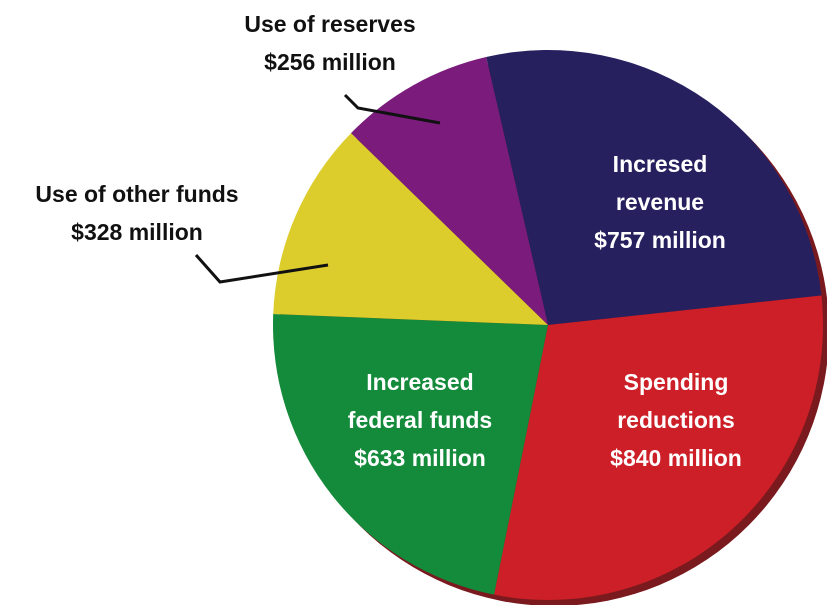 The height and width of the screenshot is (605, 827). What do you see at coordinates (660, 240) in the screenshot?
I see `value-label: $757 million` at bounding box center [660, 240].